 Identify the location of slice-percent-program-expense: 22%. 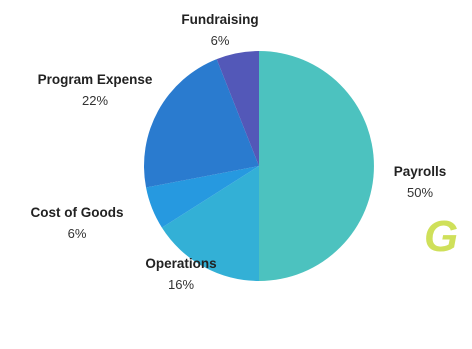
(95, 100).